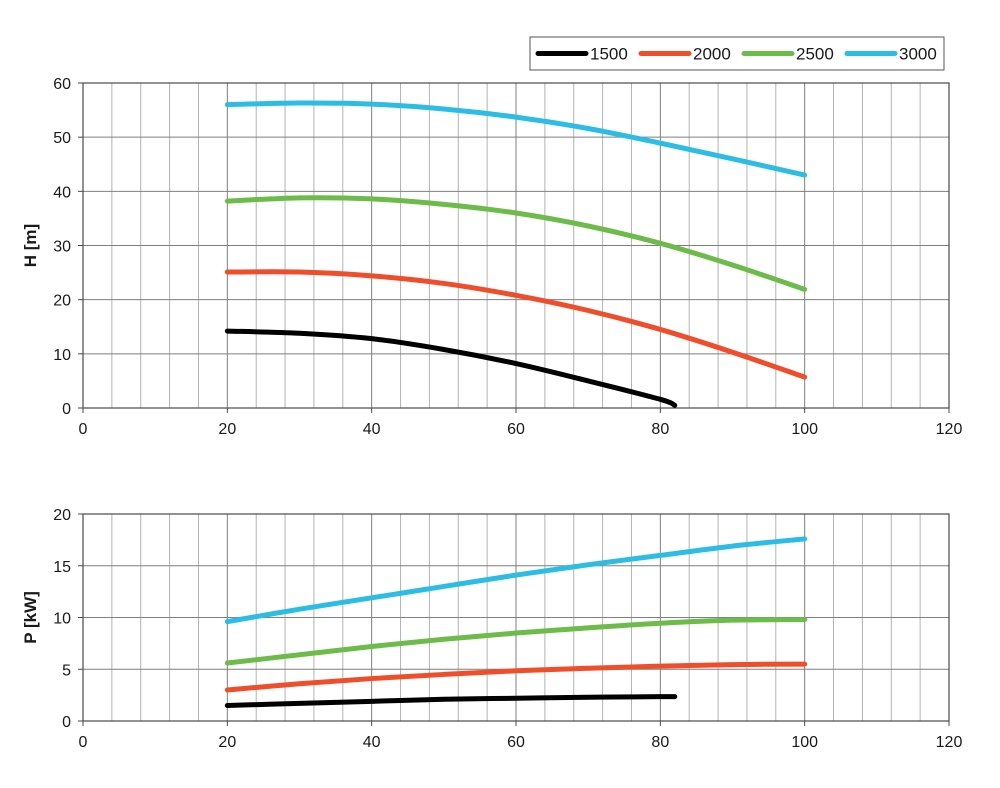  What do you see at coordinates (62, 84) in the screenshot?
I see `head-y-tick-label: 60` at bounding box center [62, 84].